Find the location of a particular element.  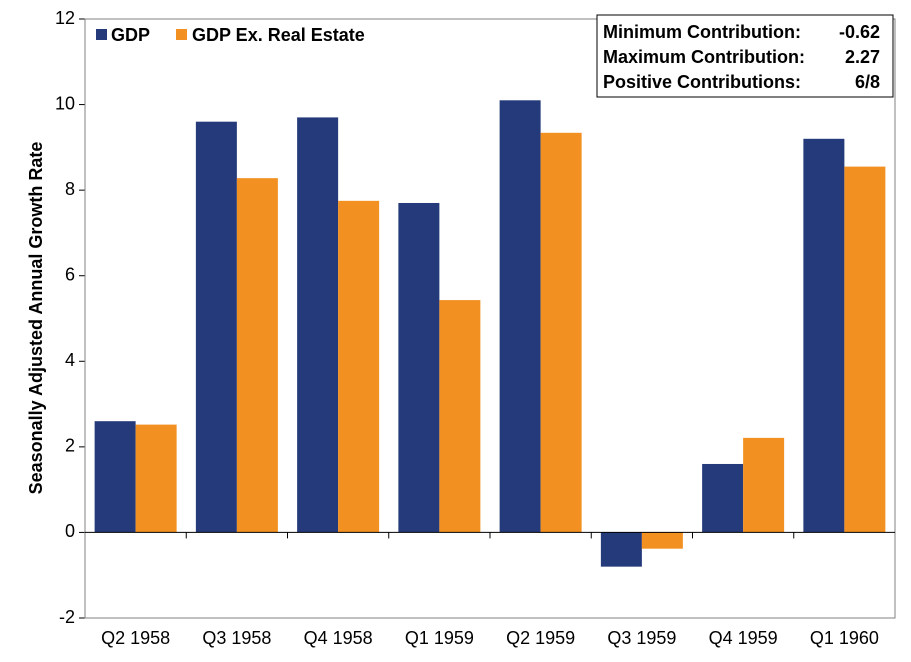

stats-box-frame is located at coordinates (745, 56).